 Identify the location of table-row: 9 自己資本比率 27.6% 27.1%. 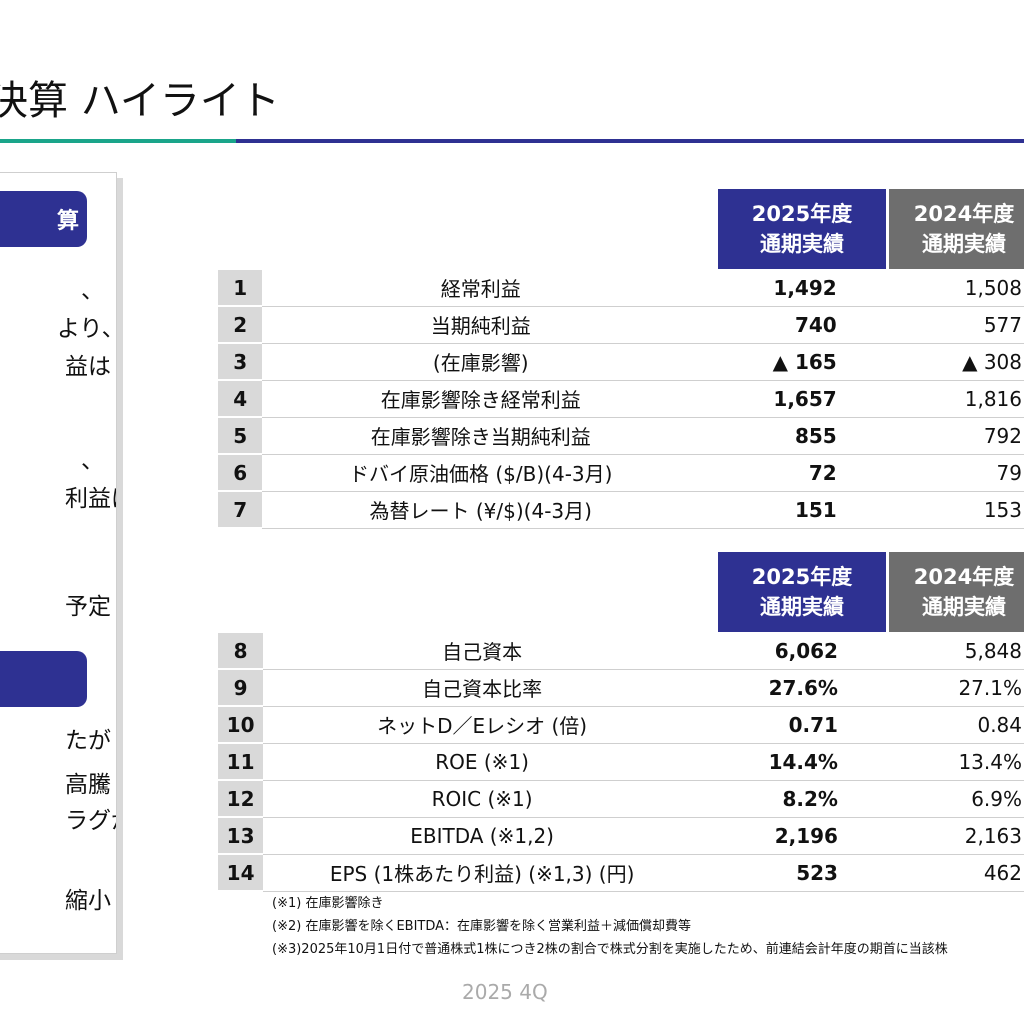
(621, 688).